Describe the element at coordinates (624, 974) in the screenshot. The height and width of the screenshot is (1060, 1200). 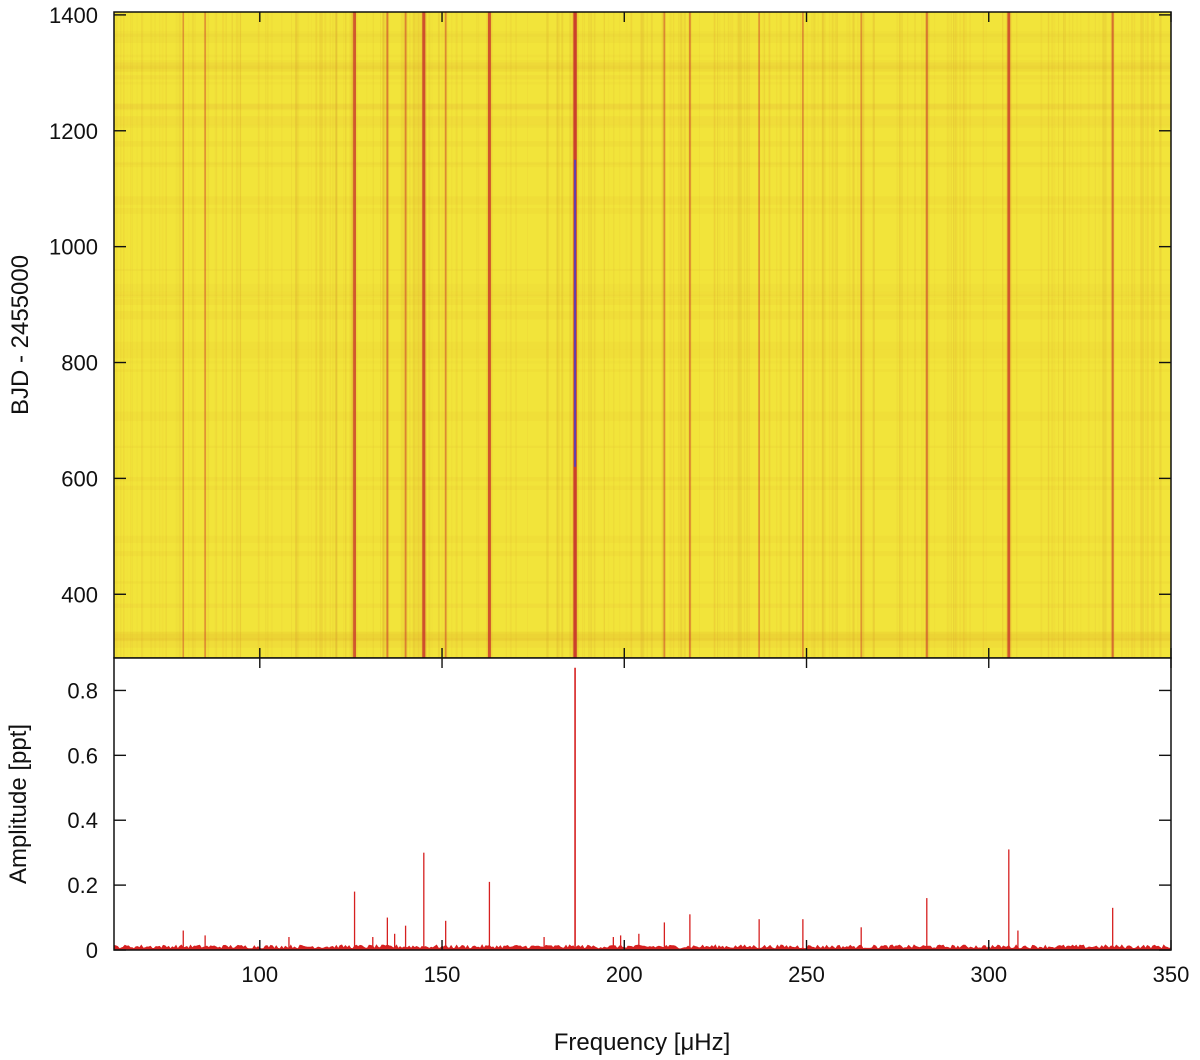
I see `x-tick-label: 200` at that location.